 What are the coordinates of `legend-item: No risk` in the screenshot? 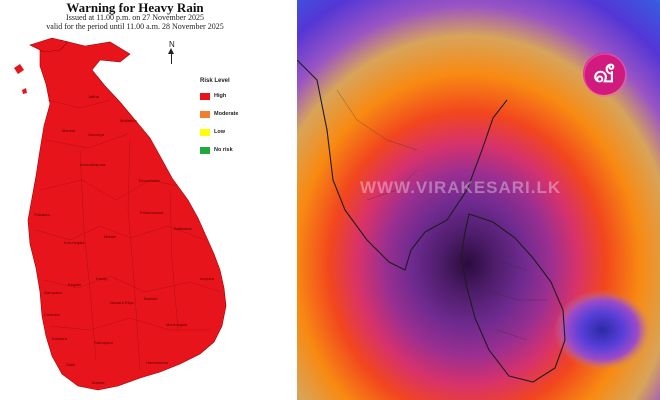 It's located at (230, 150).